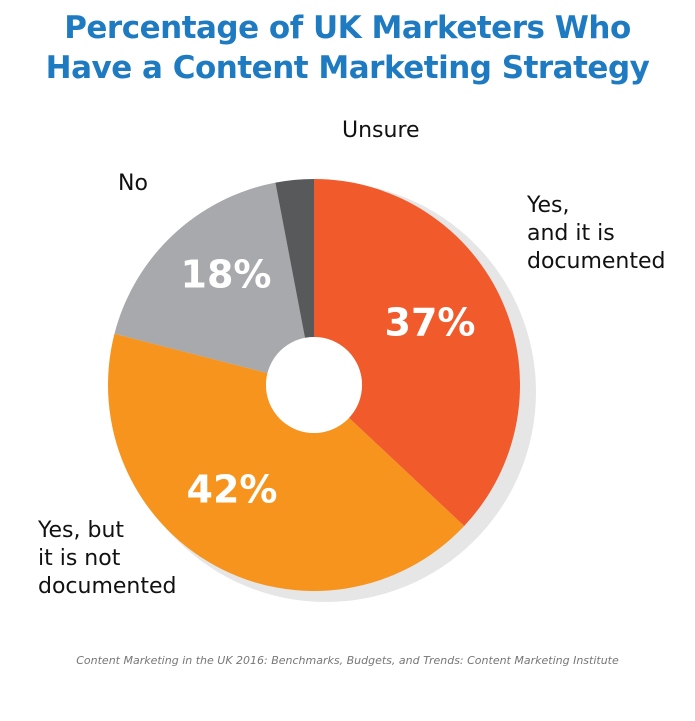  Describe the element at coordinates (430, 323) in the screenshot. I see `value-label: 37%` at that location.